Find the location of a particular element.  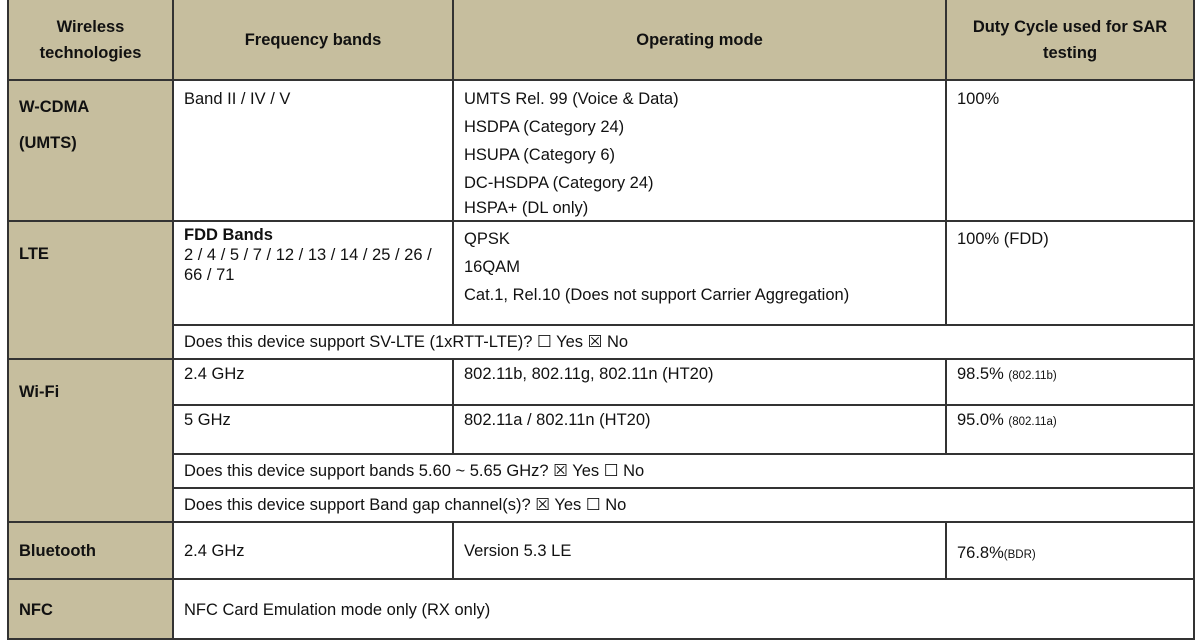

mode-item: HSUPA (Category 6) is located at coordinates (539, 155).